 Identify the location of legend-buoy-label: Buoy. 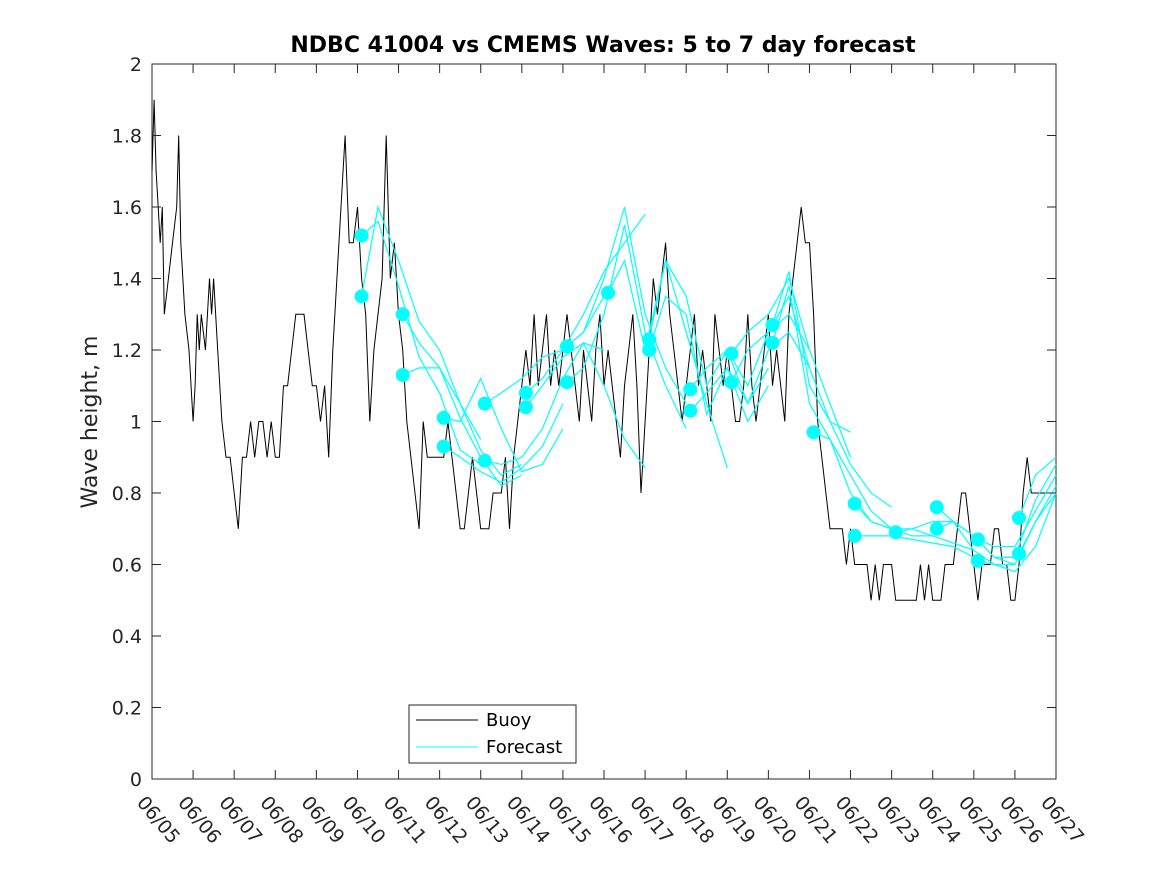
(509, 720).